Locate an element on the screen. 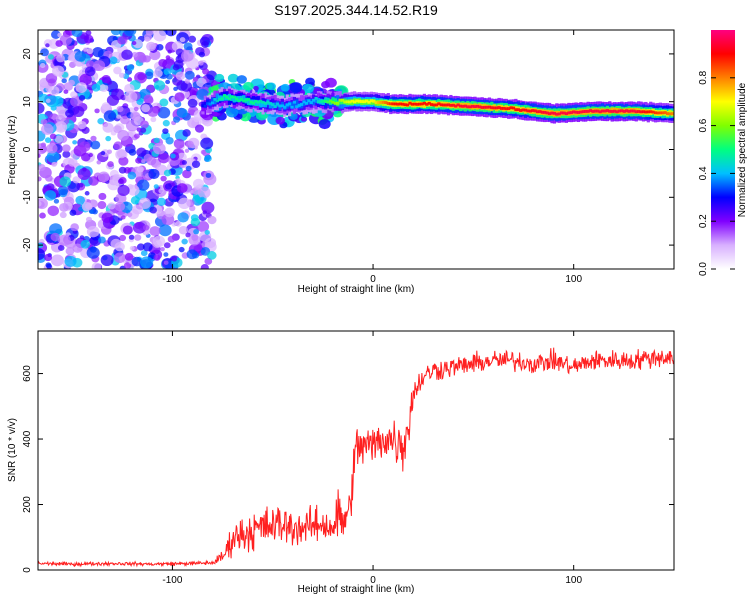  snr-ytick-label: 400 is located at coordinates (27, 438).